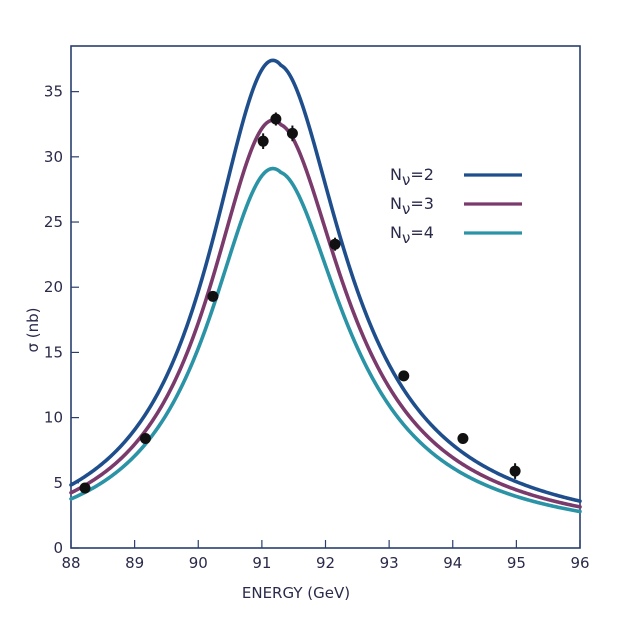 The image size is (640, 624). Describe the element at coordinates (389, 563) in the screenshot. I see `x-tick-label: 93` at that location.